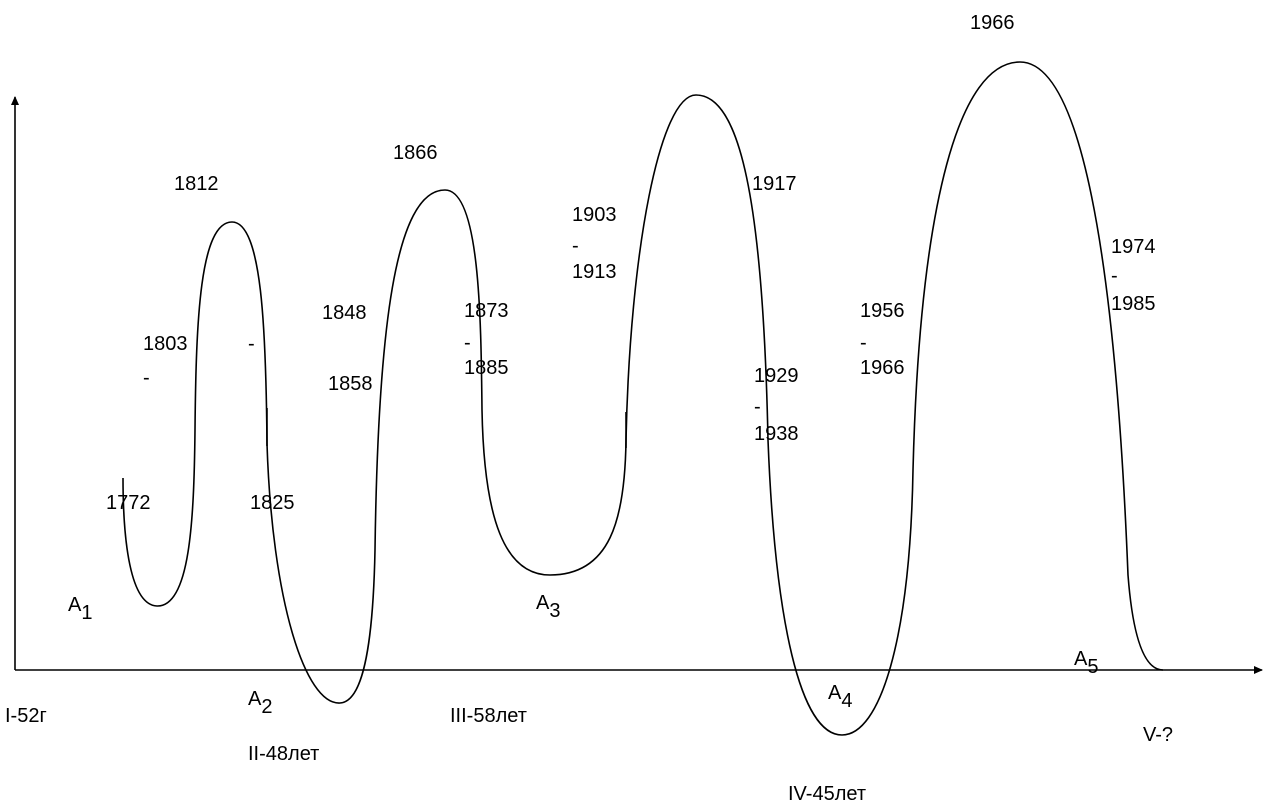  Describe the element at coordinates (1133, 247) in the screenshot. I see `range-start: 1974` at that location.